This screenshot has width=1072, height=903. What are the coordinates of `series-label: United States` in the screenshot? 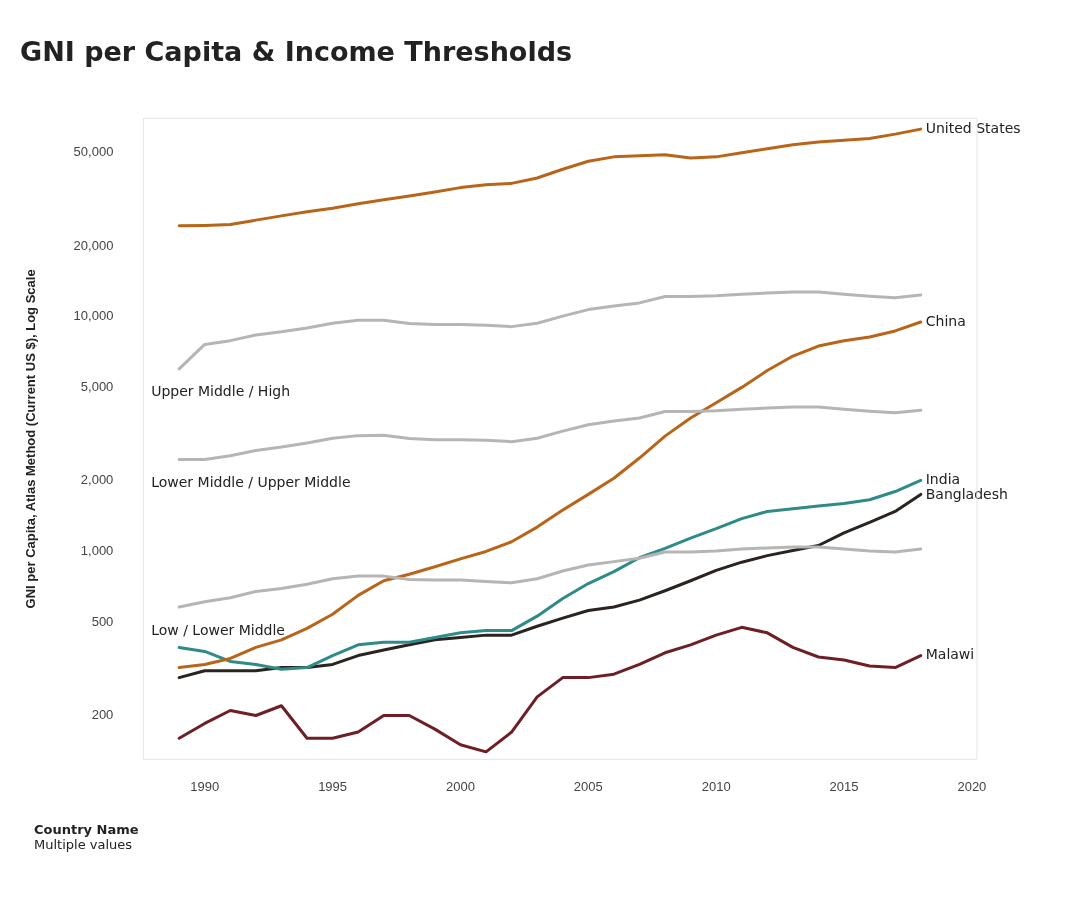 It's located at (973, 127).